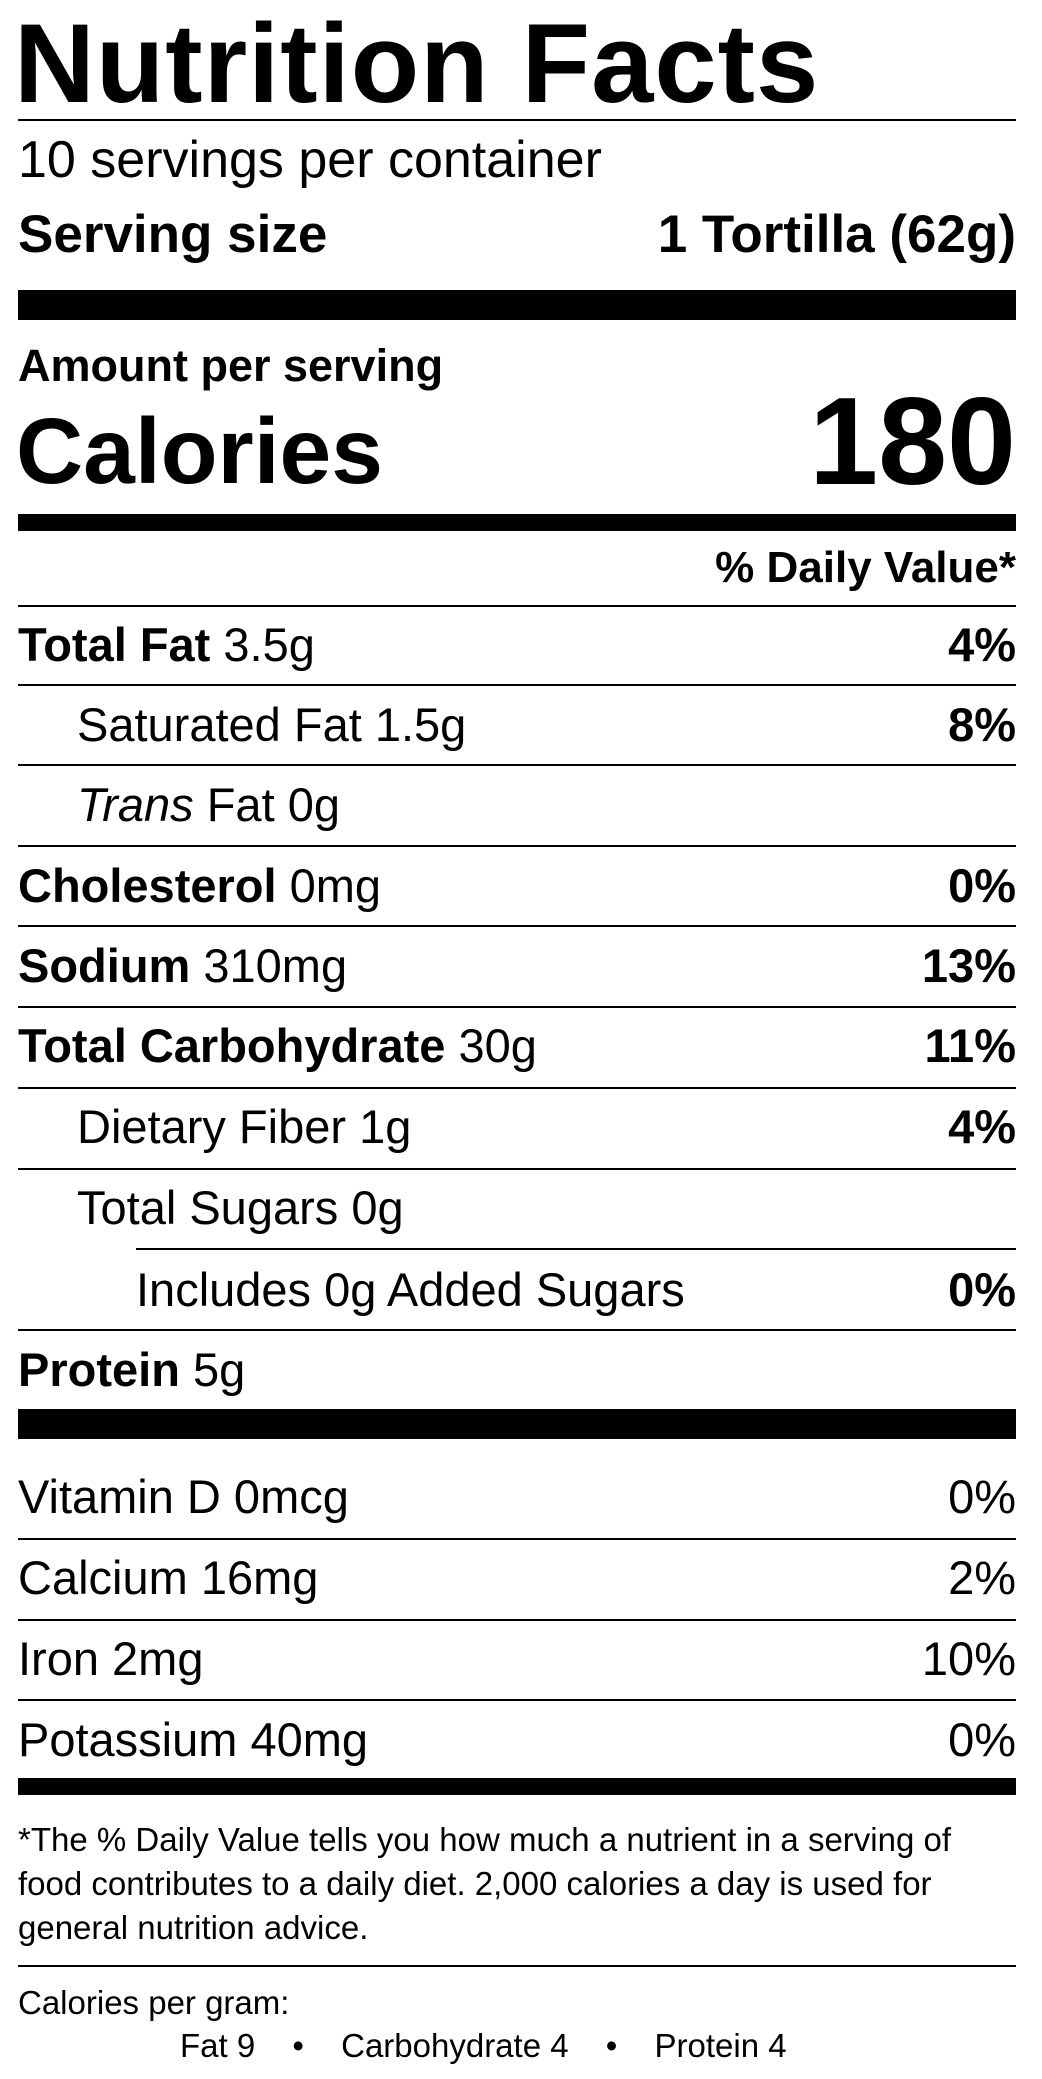  I want to click on calories-label: Calories, so click(200, 451).